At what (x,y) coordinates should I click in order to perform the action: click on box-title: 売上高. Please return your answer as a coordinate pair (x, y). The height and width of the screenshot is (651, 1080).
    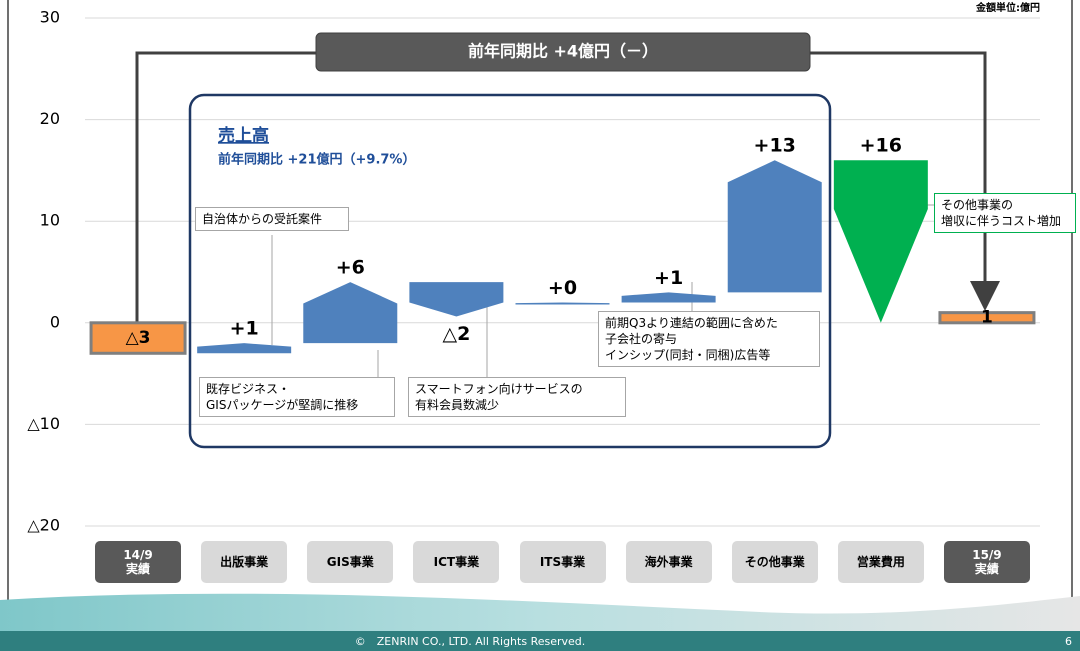
    Looking at the image, I should click on (243, 135).